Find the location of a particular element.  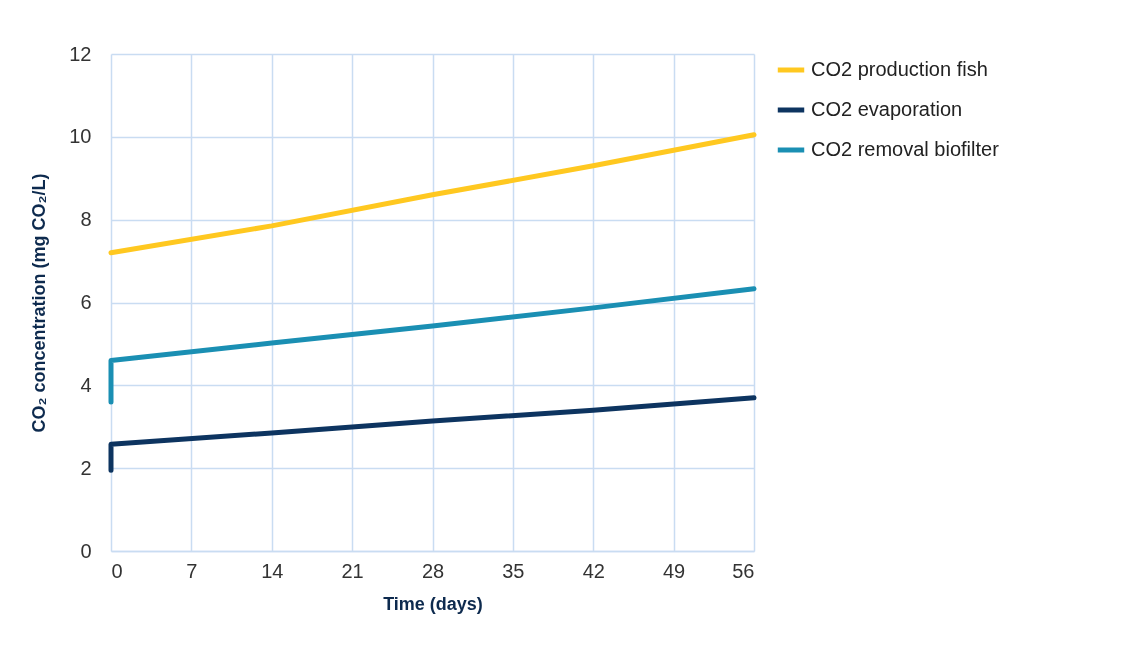

x-tick-label: 7 is located at coordinates (192, 570).